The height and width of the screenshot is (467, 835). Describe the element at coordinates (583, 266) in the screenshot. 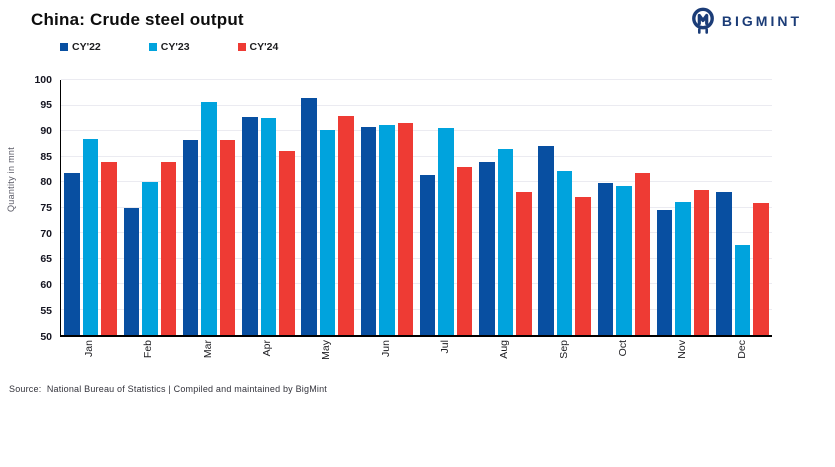

I see `bar-cy24-sep` at that location.